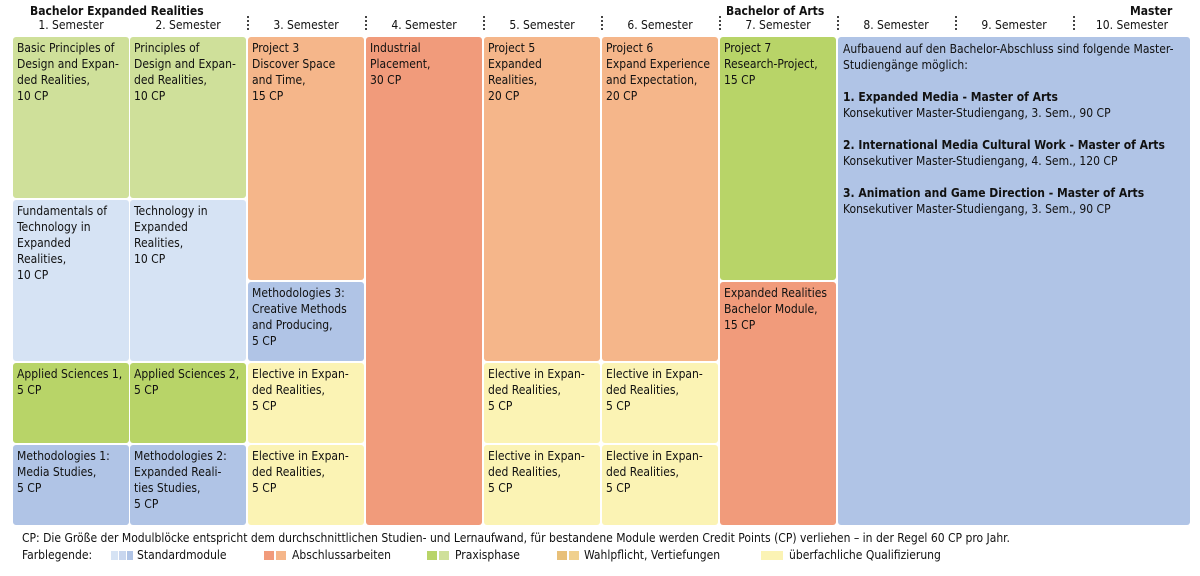 The height and width of the screenshot is (576, 1200). I want to click on module-project-3: Project 3 Discover Space and Time, 15 CP, so click(306, 158).